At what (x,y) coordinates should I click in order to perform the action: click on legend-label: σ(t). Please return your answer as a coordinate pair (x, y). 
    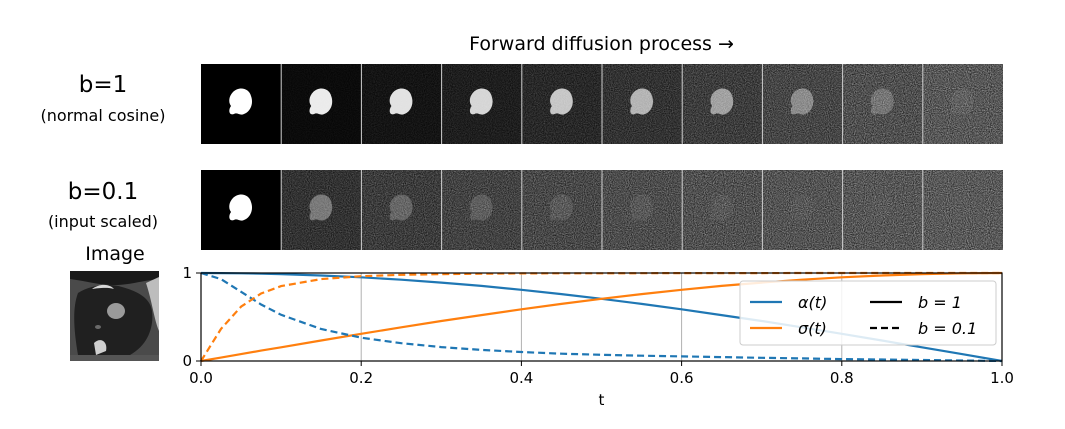
    Looking at the image, I should click on (812, 328).